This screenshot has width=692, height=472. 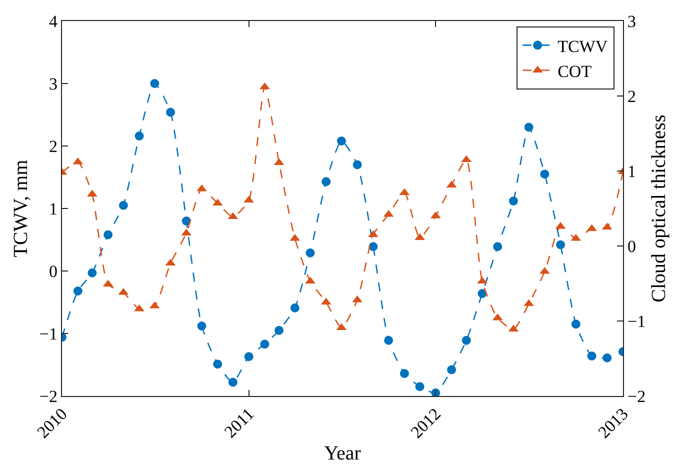 What do you see at coordinates (53, 146) in the screenshot?
I see `y-tick-label: 2` at bounding box center [53, 146].